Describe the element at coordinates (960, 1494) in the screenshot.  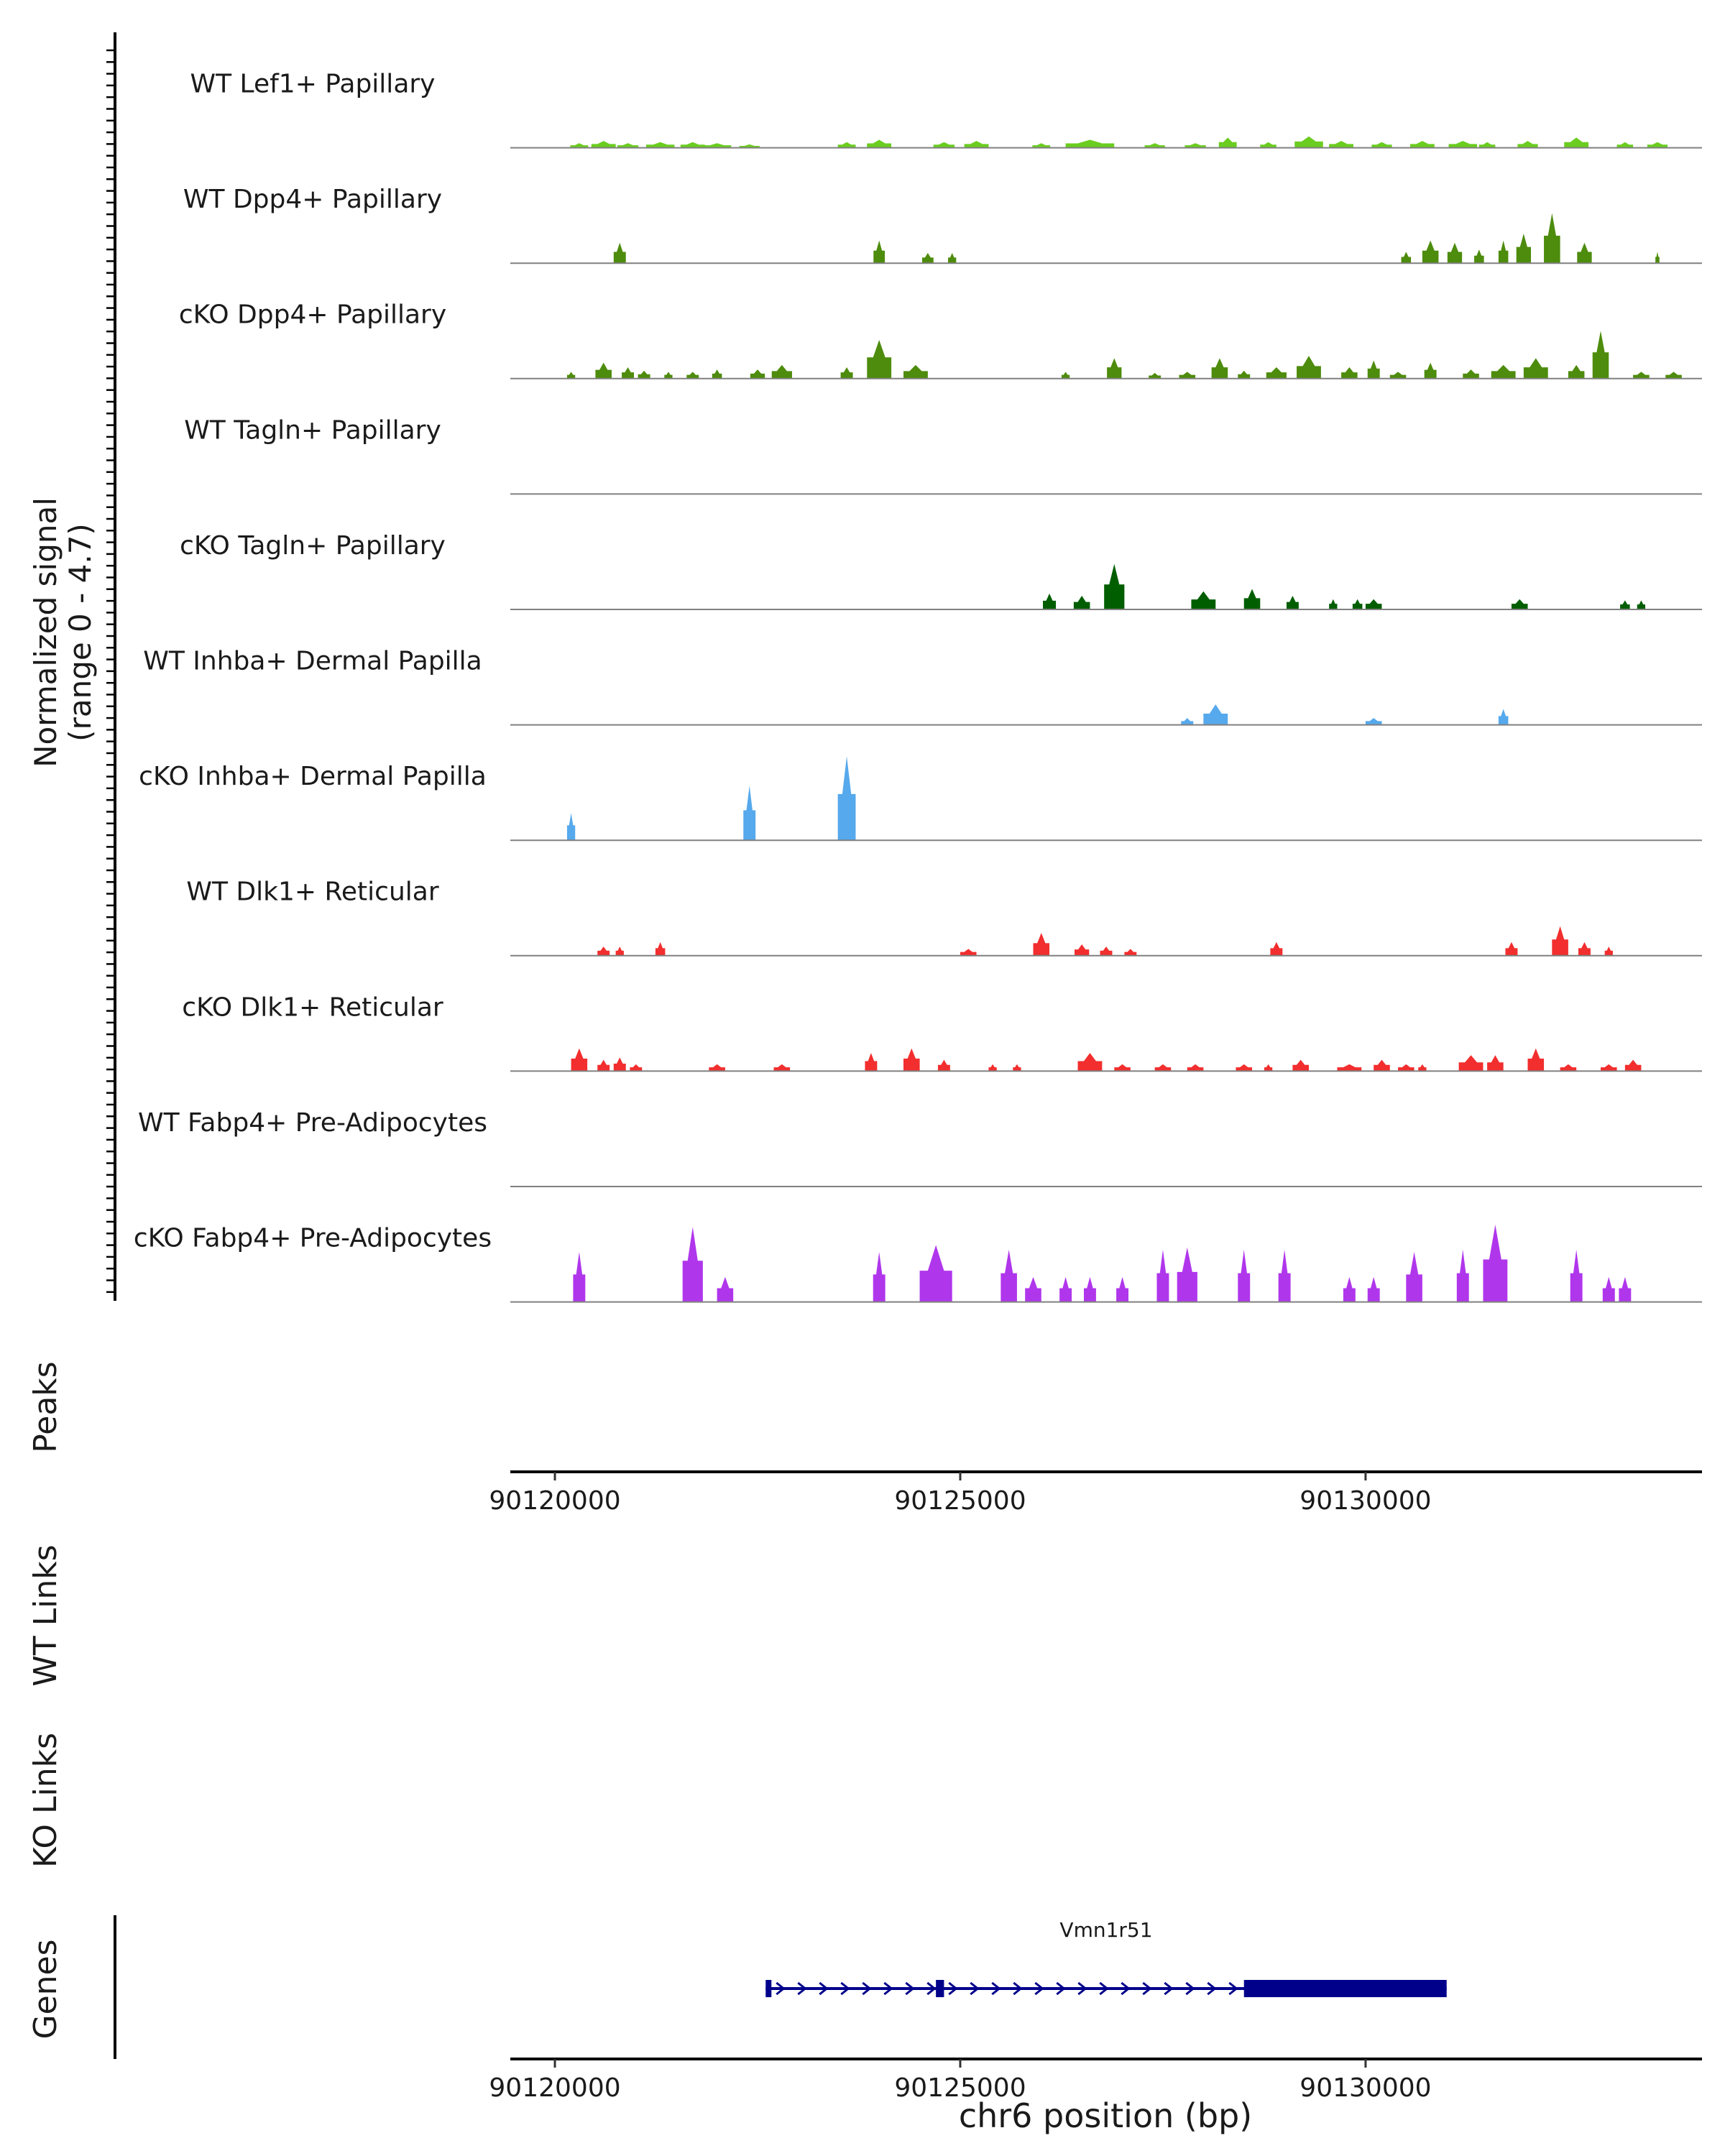
I see `peaks-x-axis-ticks: 90120000 90125000 90130000` at that location.